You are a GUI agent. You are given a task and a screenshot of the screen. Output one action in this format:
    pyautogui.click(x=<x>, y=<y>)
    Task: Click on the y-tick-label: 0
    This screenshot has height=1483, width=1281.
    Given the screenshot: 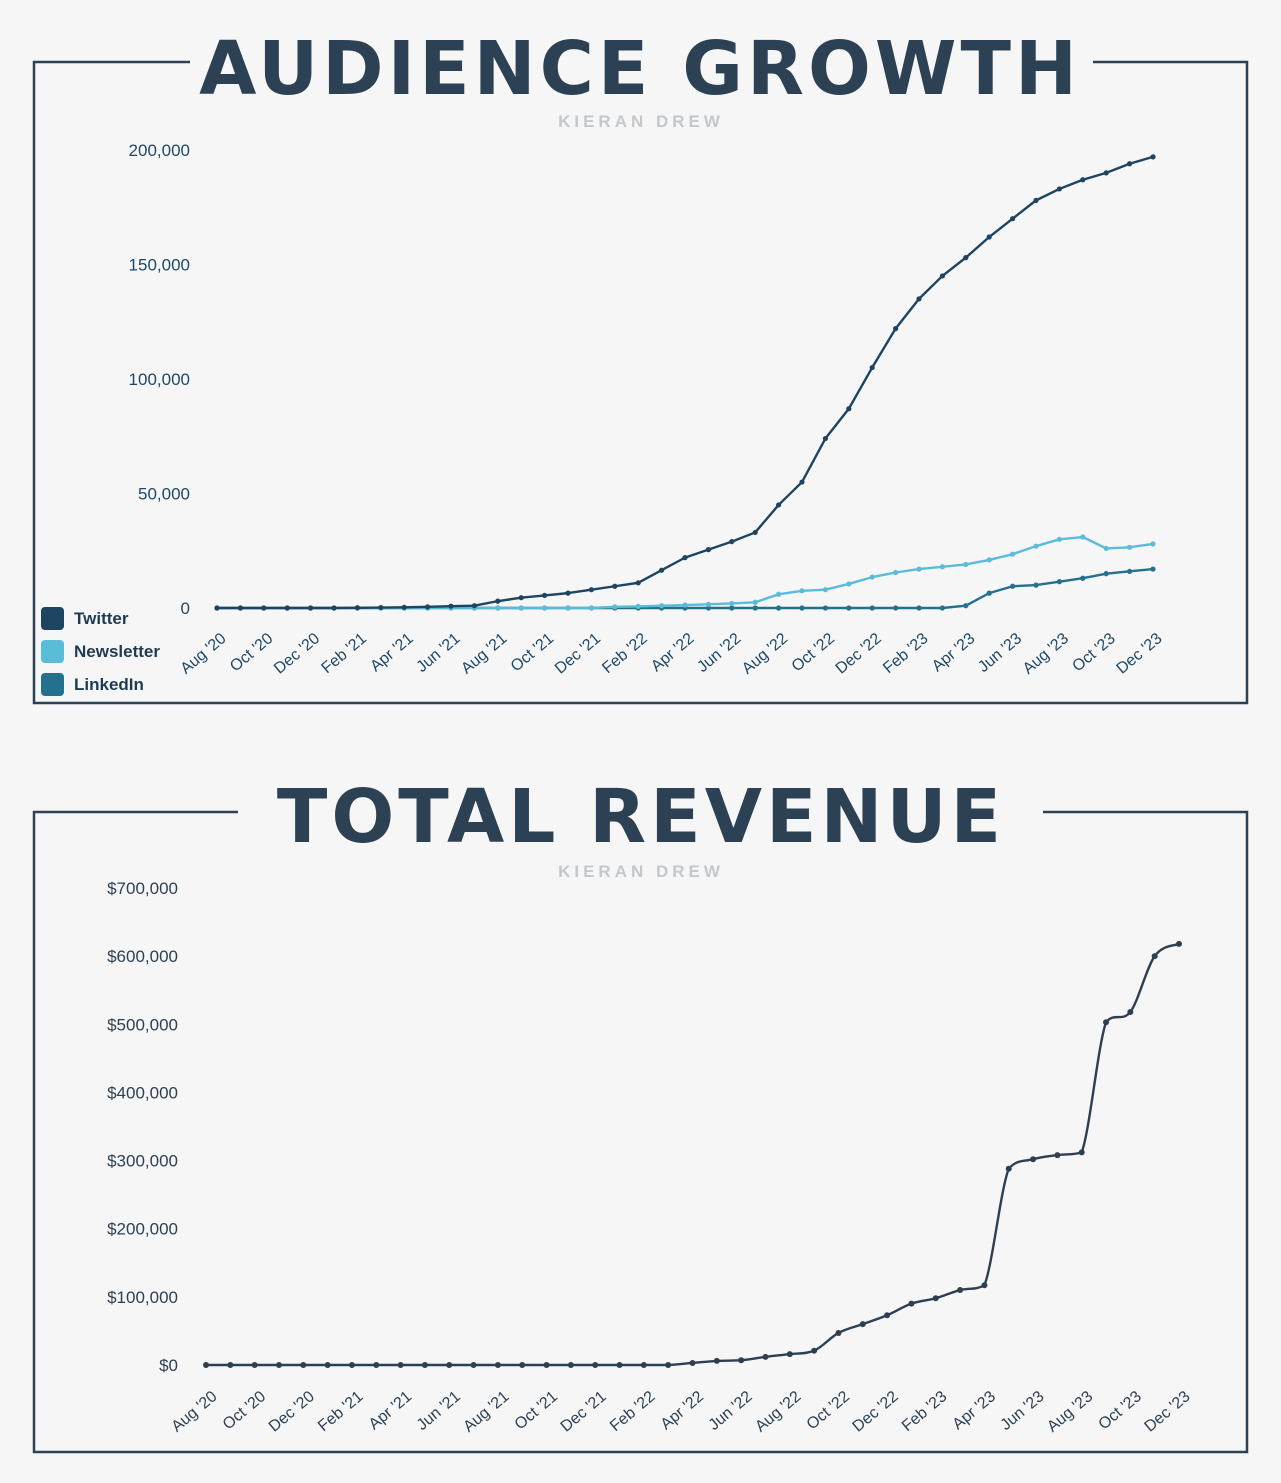 What is the action you would take?
    pyautogui.click(x=185, y=608)
    